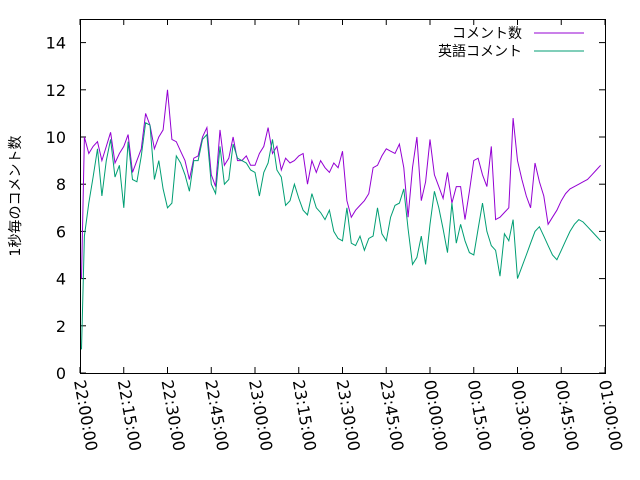  I want to click on y-tick-label: 14, so click(56, 43).